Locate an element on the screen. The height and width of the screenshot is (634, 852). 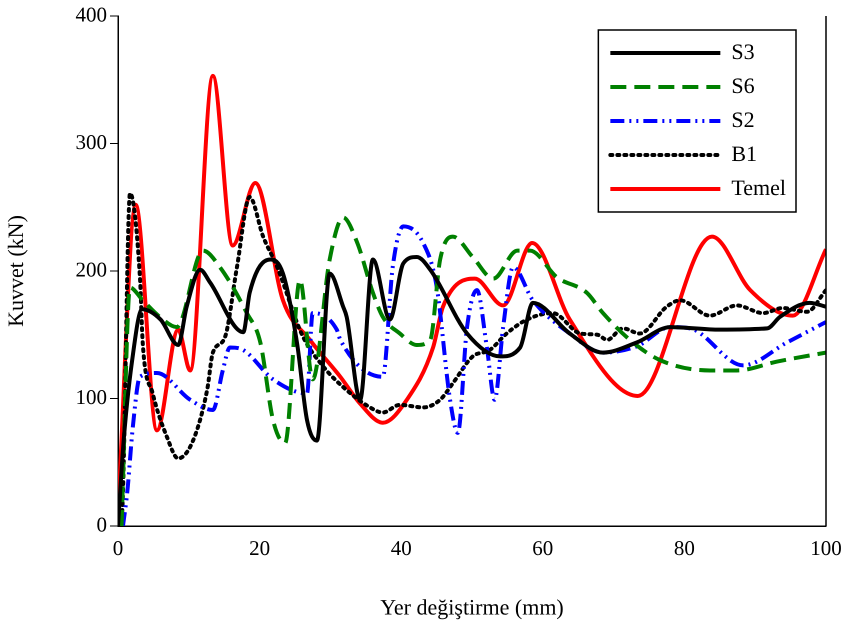
y-axis-title: Kuvvet (kN) is located at coordinates (15, 271).